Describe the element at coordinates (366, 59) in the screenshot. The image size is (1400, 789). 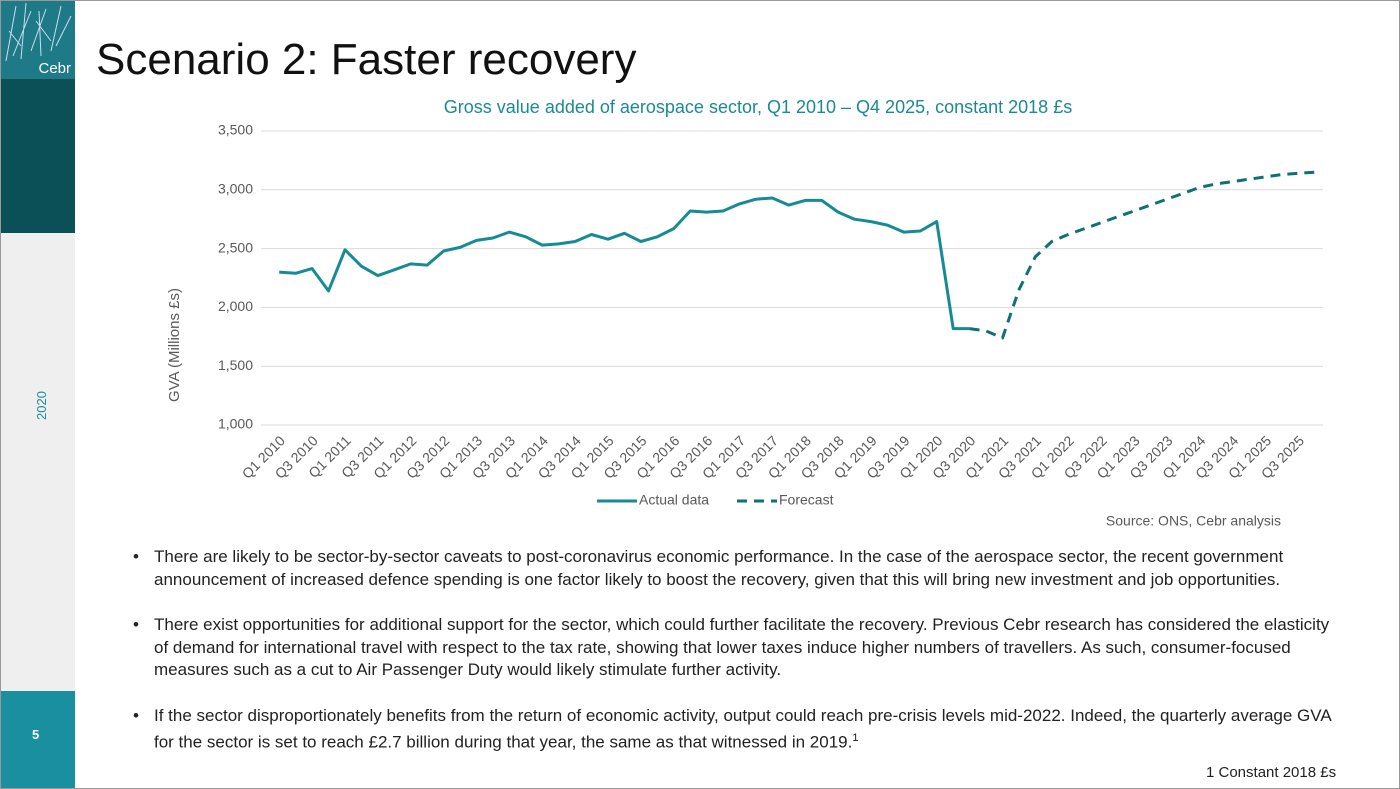
I see `slide-title: Scenario 2: Faster recovery` at that location.